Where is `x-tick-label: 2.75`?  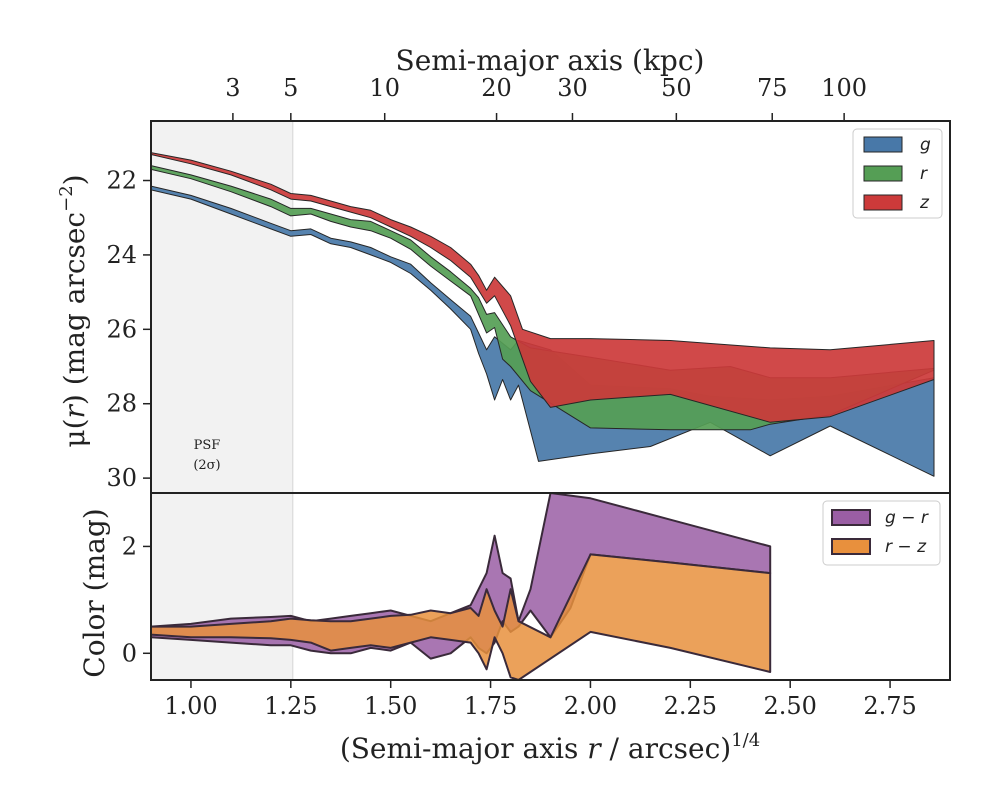
x-tick-label: 2.75 is located at coordinates (889, 706).